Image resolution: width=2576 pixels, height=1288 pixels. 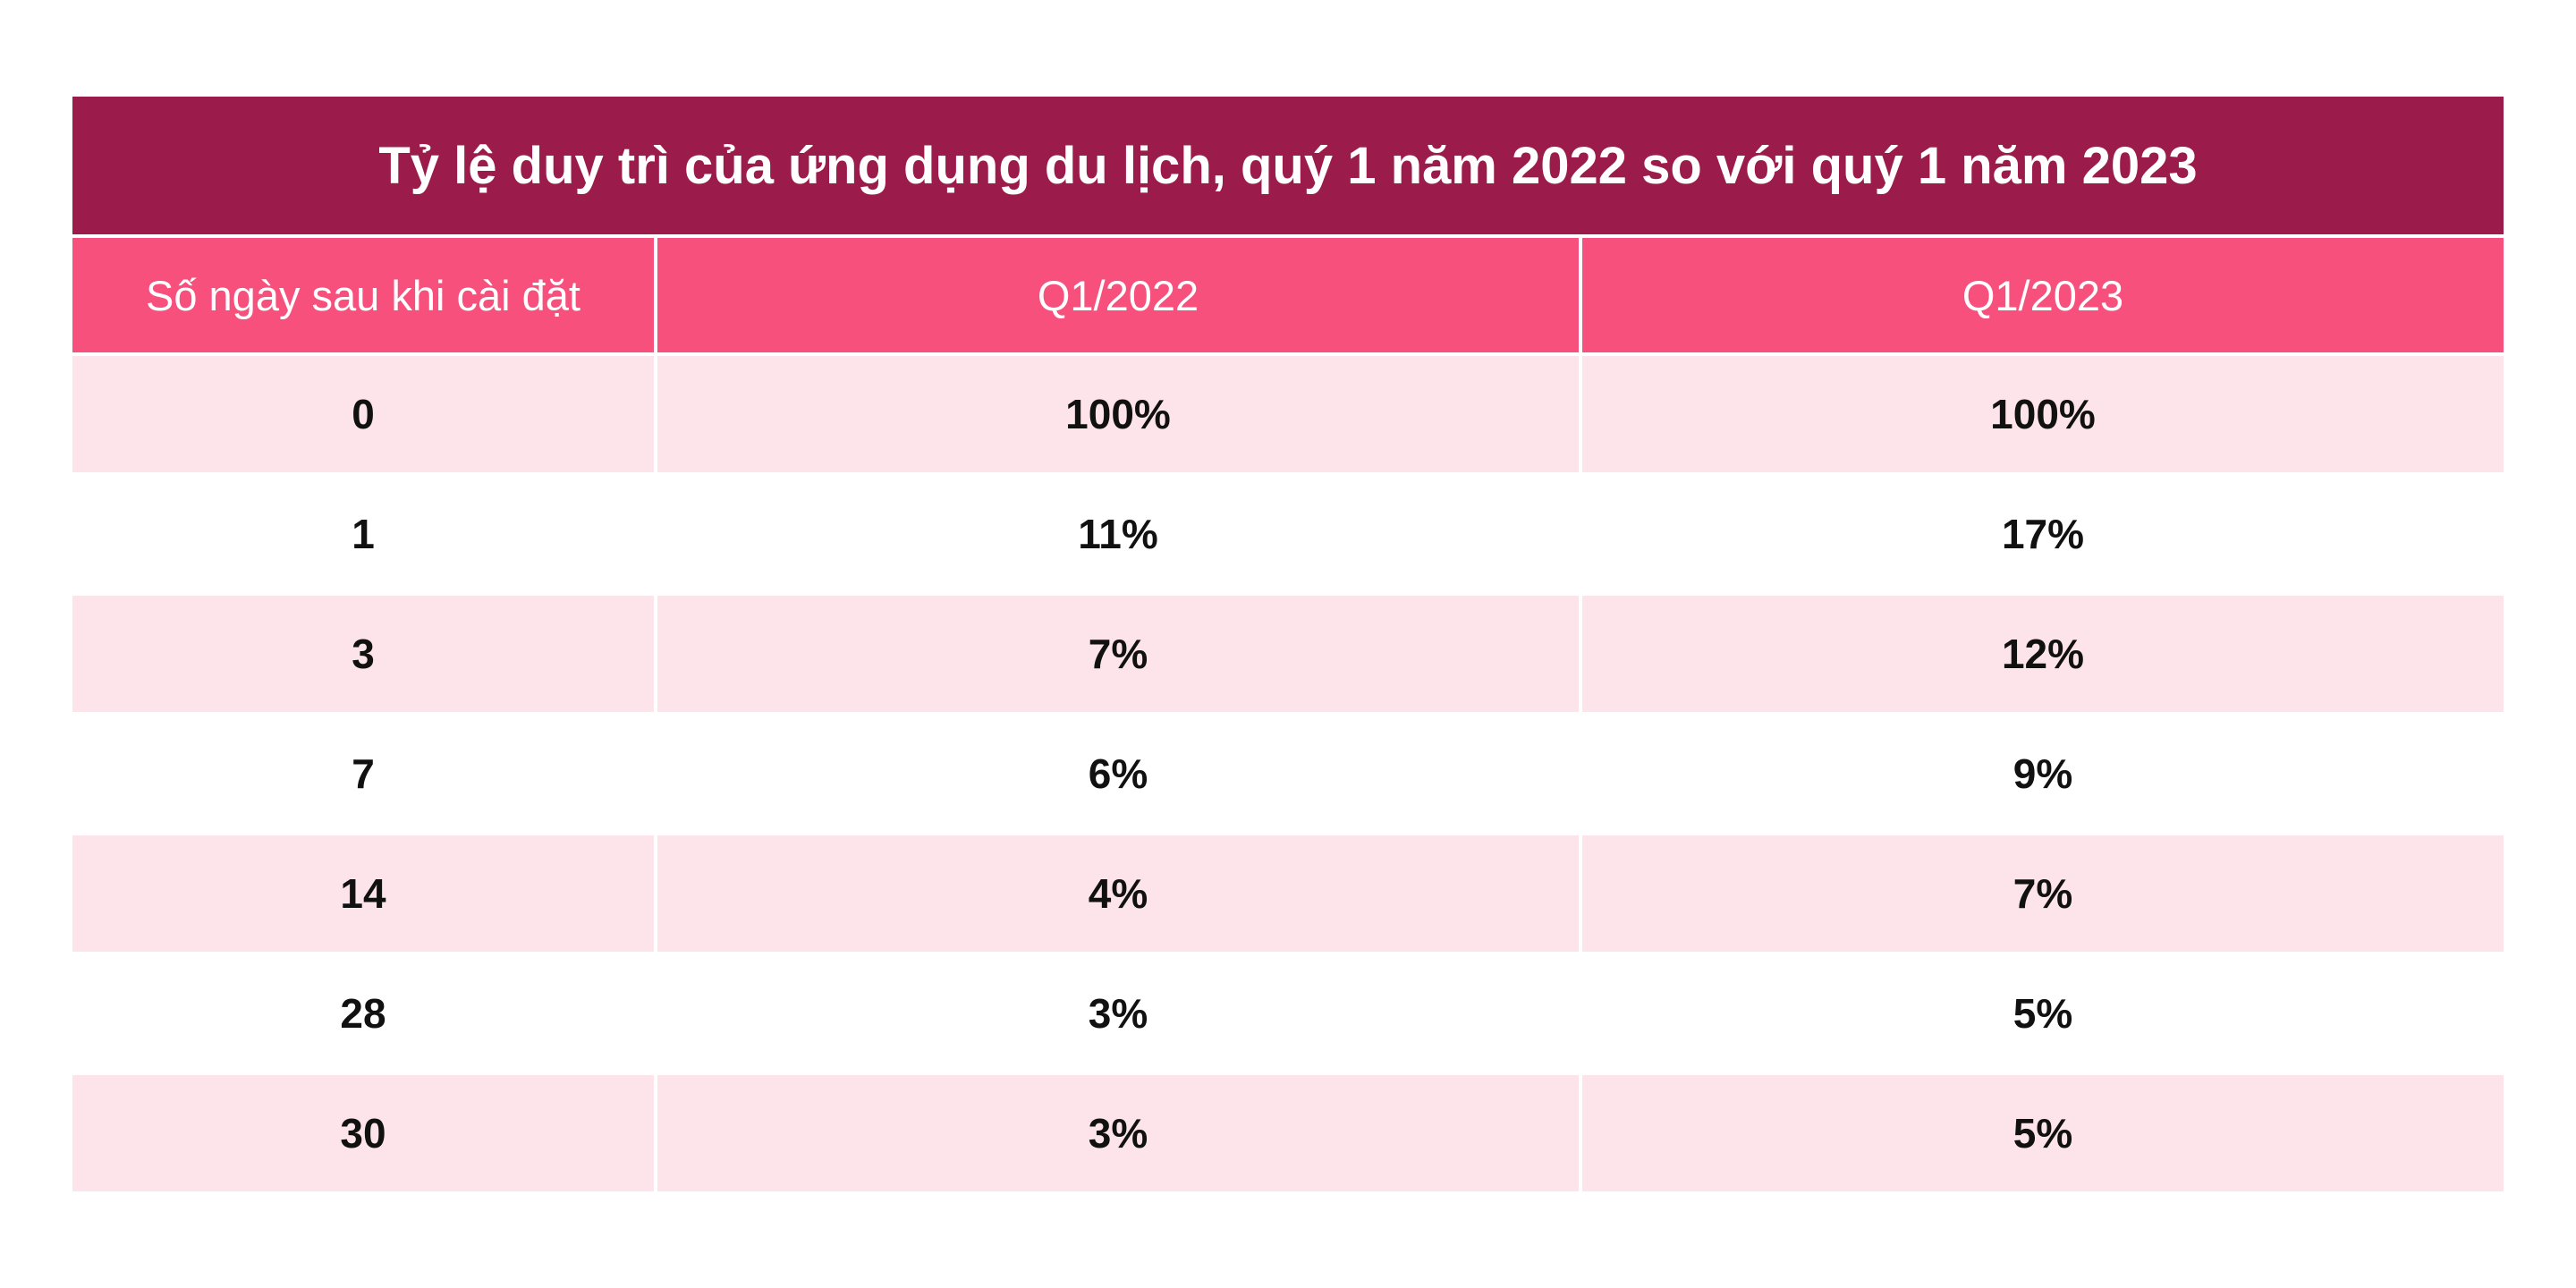 I want to click on cell-days: 14, so click(x=363, y=893).